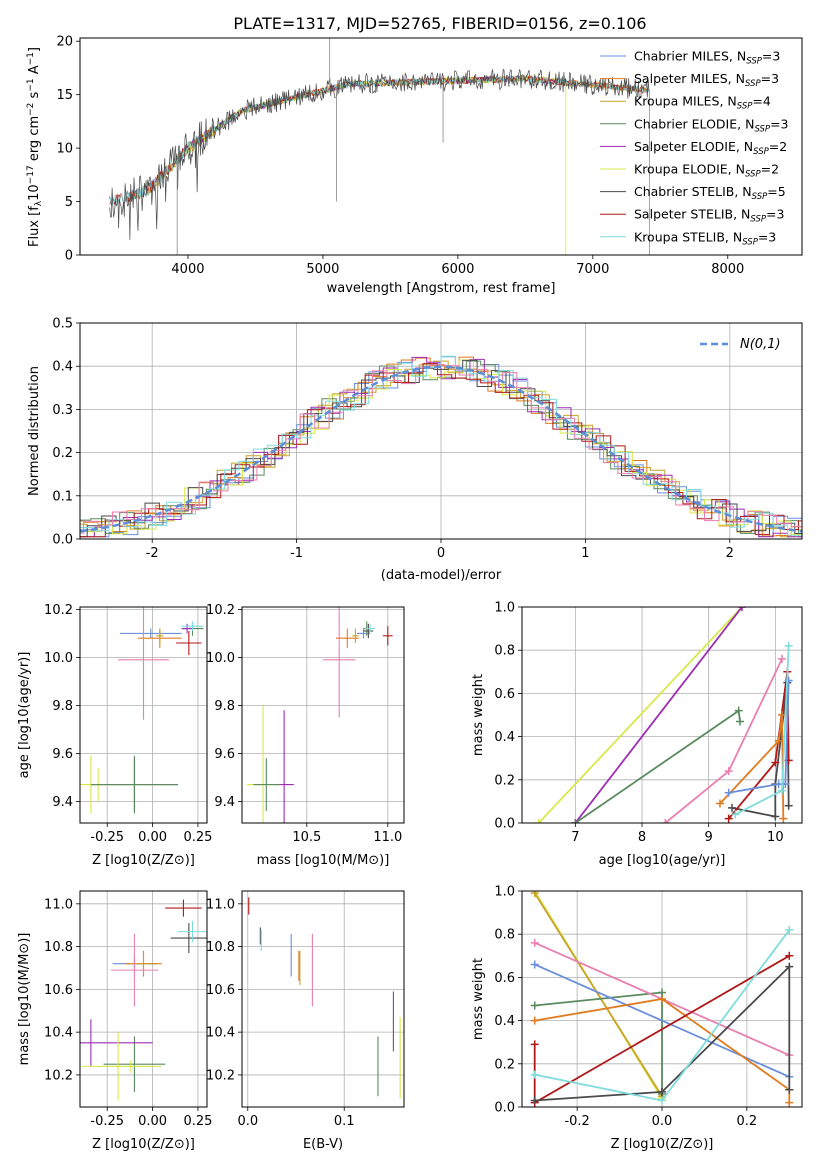 This screenshot has height=1170, width=819. What do you see at coordinates (441, 553) in the screenshot?
I see `x-tick-label: 0` at bounding box center [441, 553].